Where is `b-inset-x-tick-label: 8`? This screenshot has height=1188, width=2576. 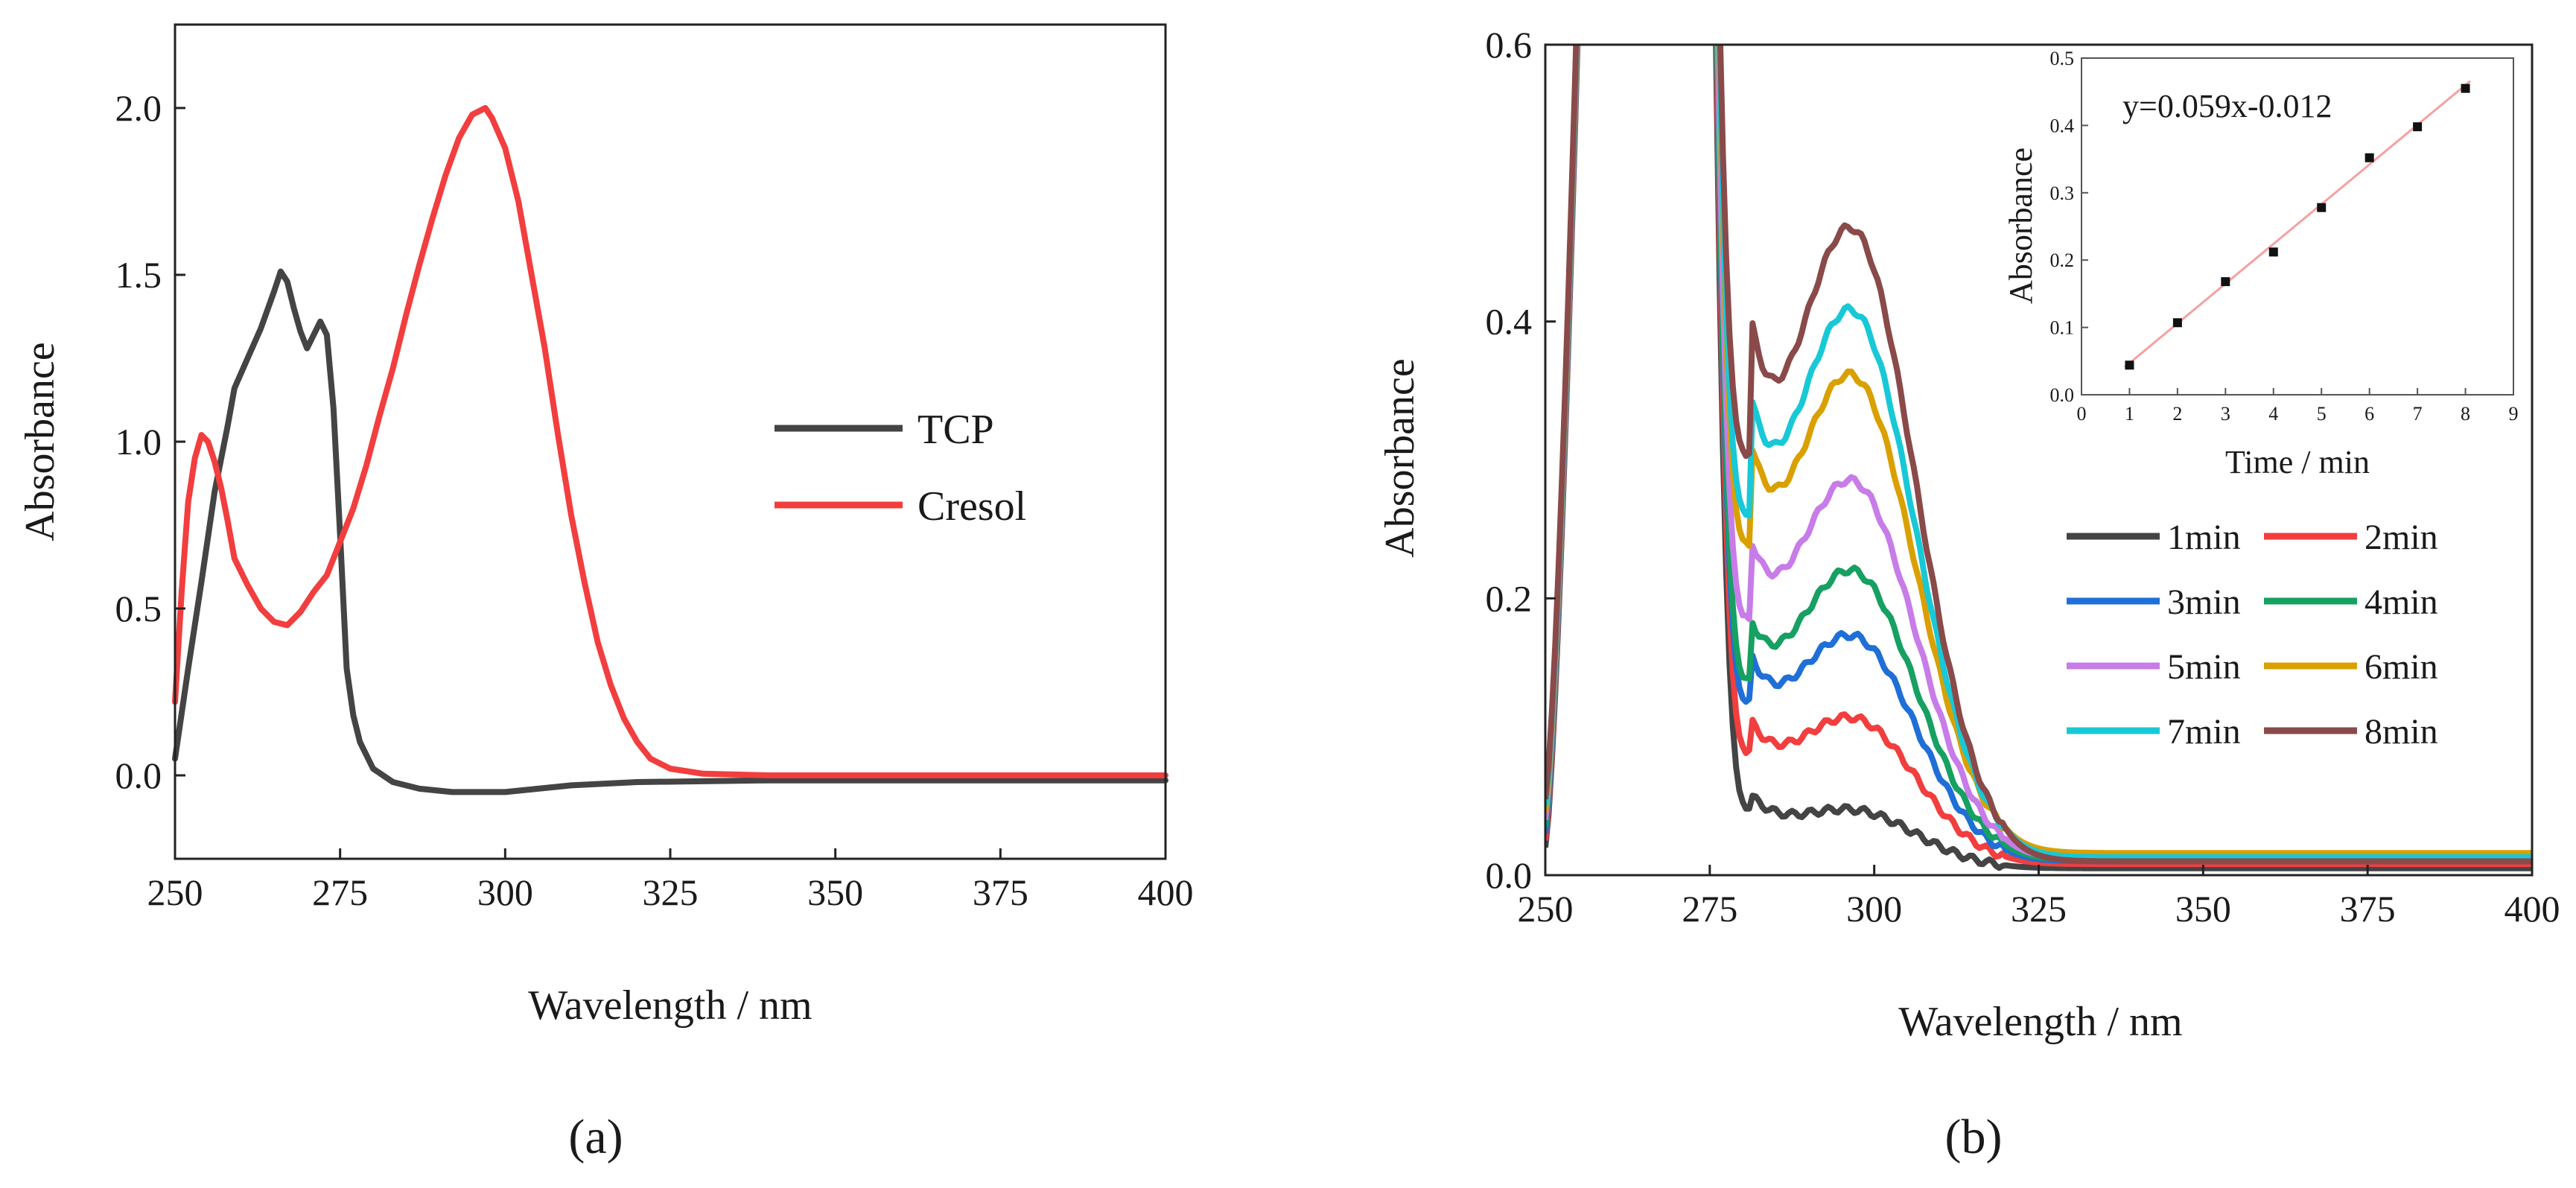 b-inset-x-tick-label: 8 is located at coordinates (2465, 414).